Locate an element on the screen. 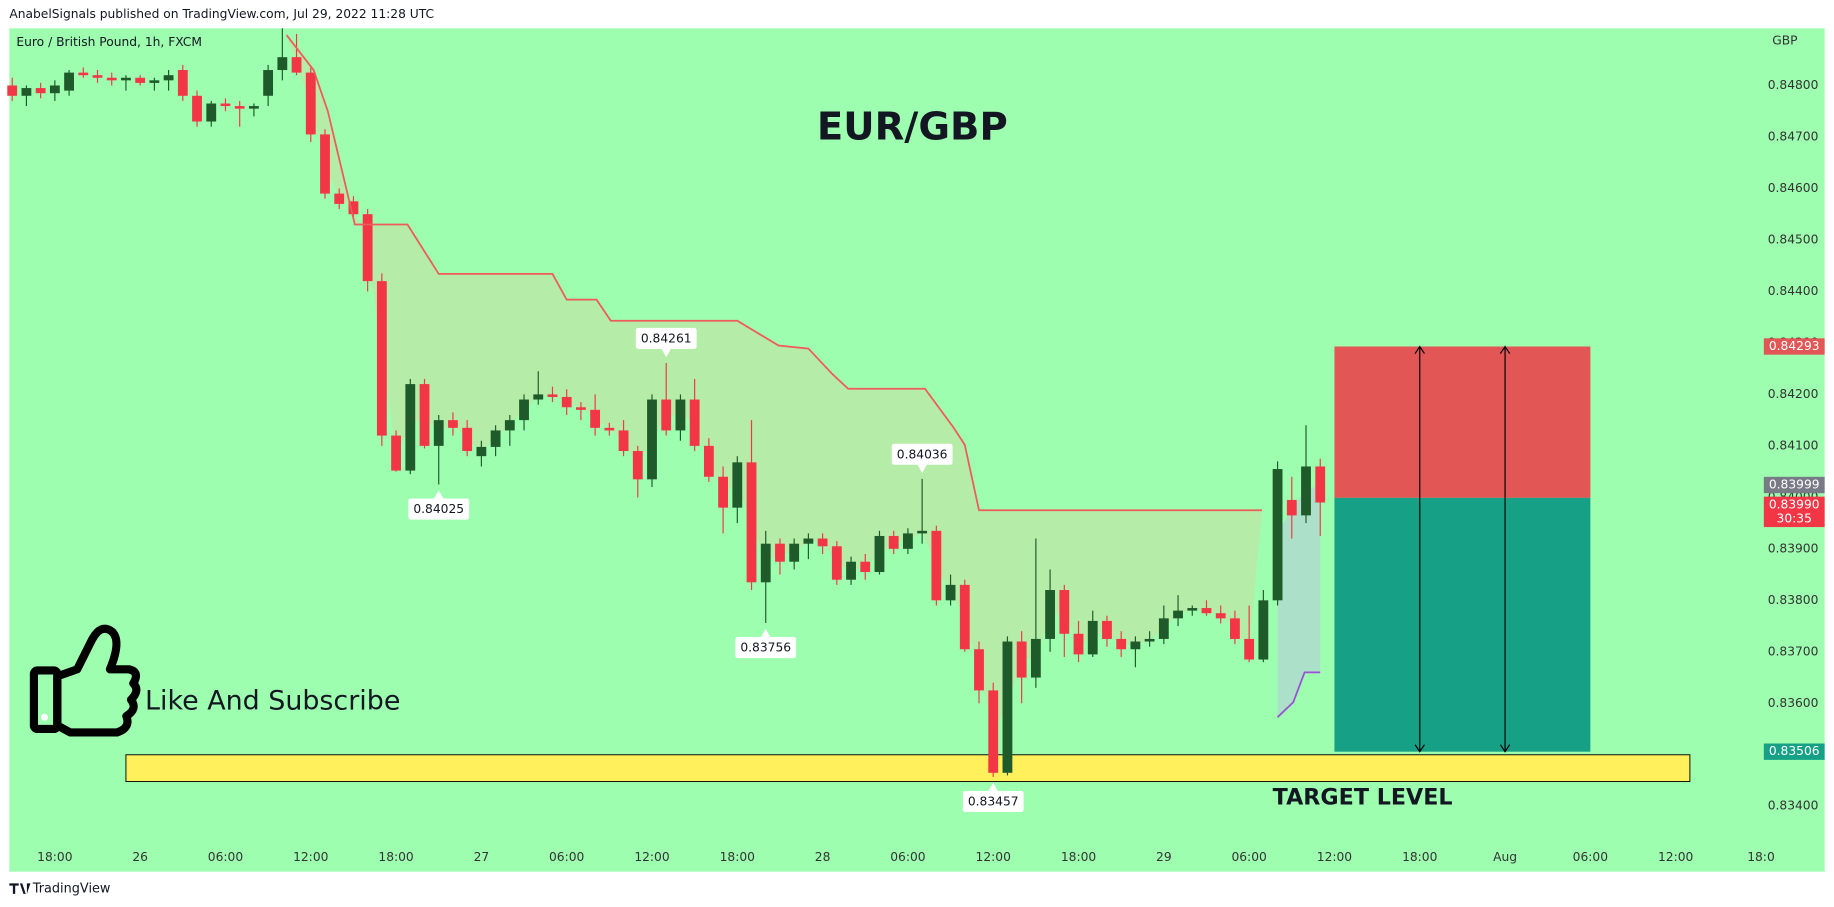  annotation-box is located at coordinates (666, 338).